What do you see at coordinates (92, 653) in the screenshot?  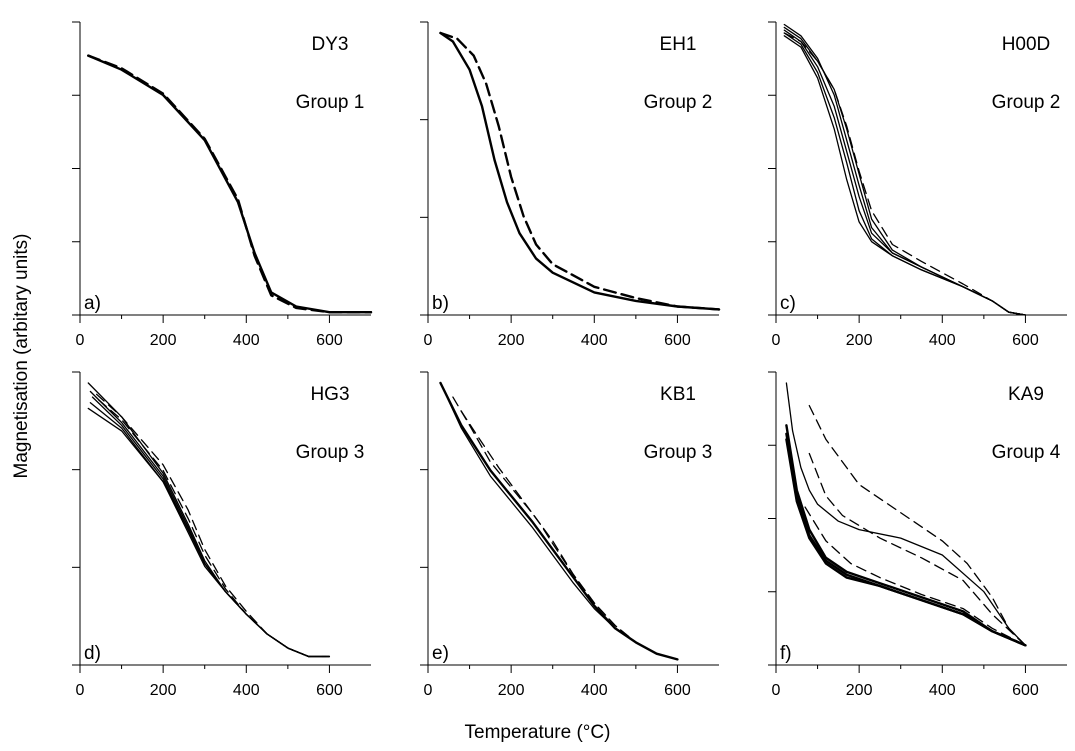 I see `panel-letter: d)` at bounding box center [92, 653].